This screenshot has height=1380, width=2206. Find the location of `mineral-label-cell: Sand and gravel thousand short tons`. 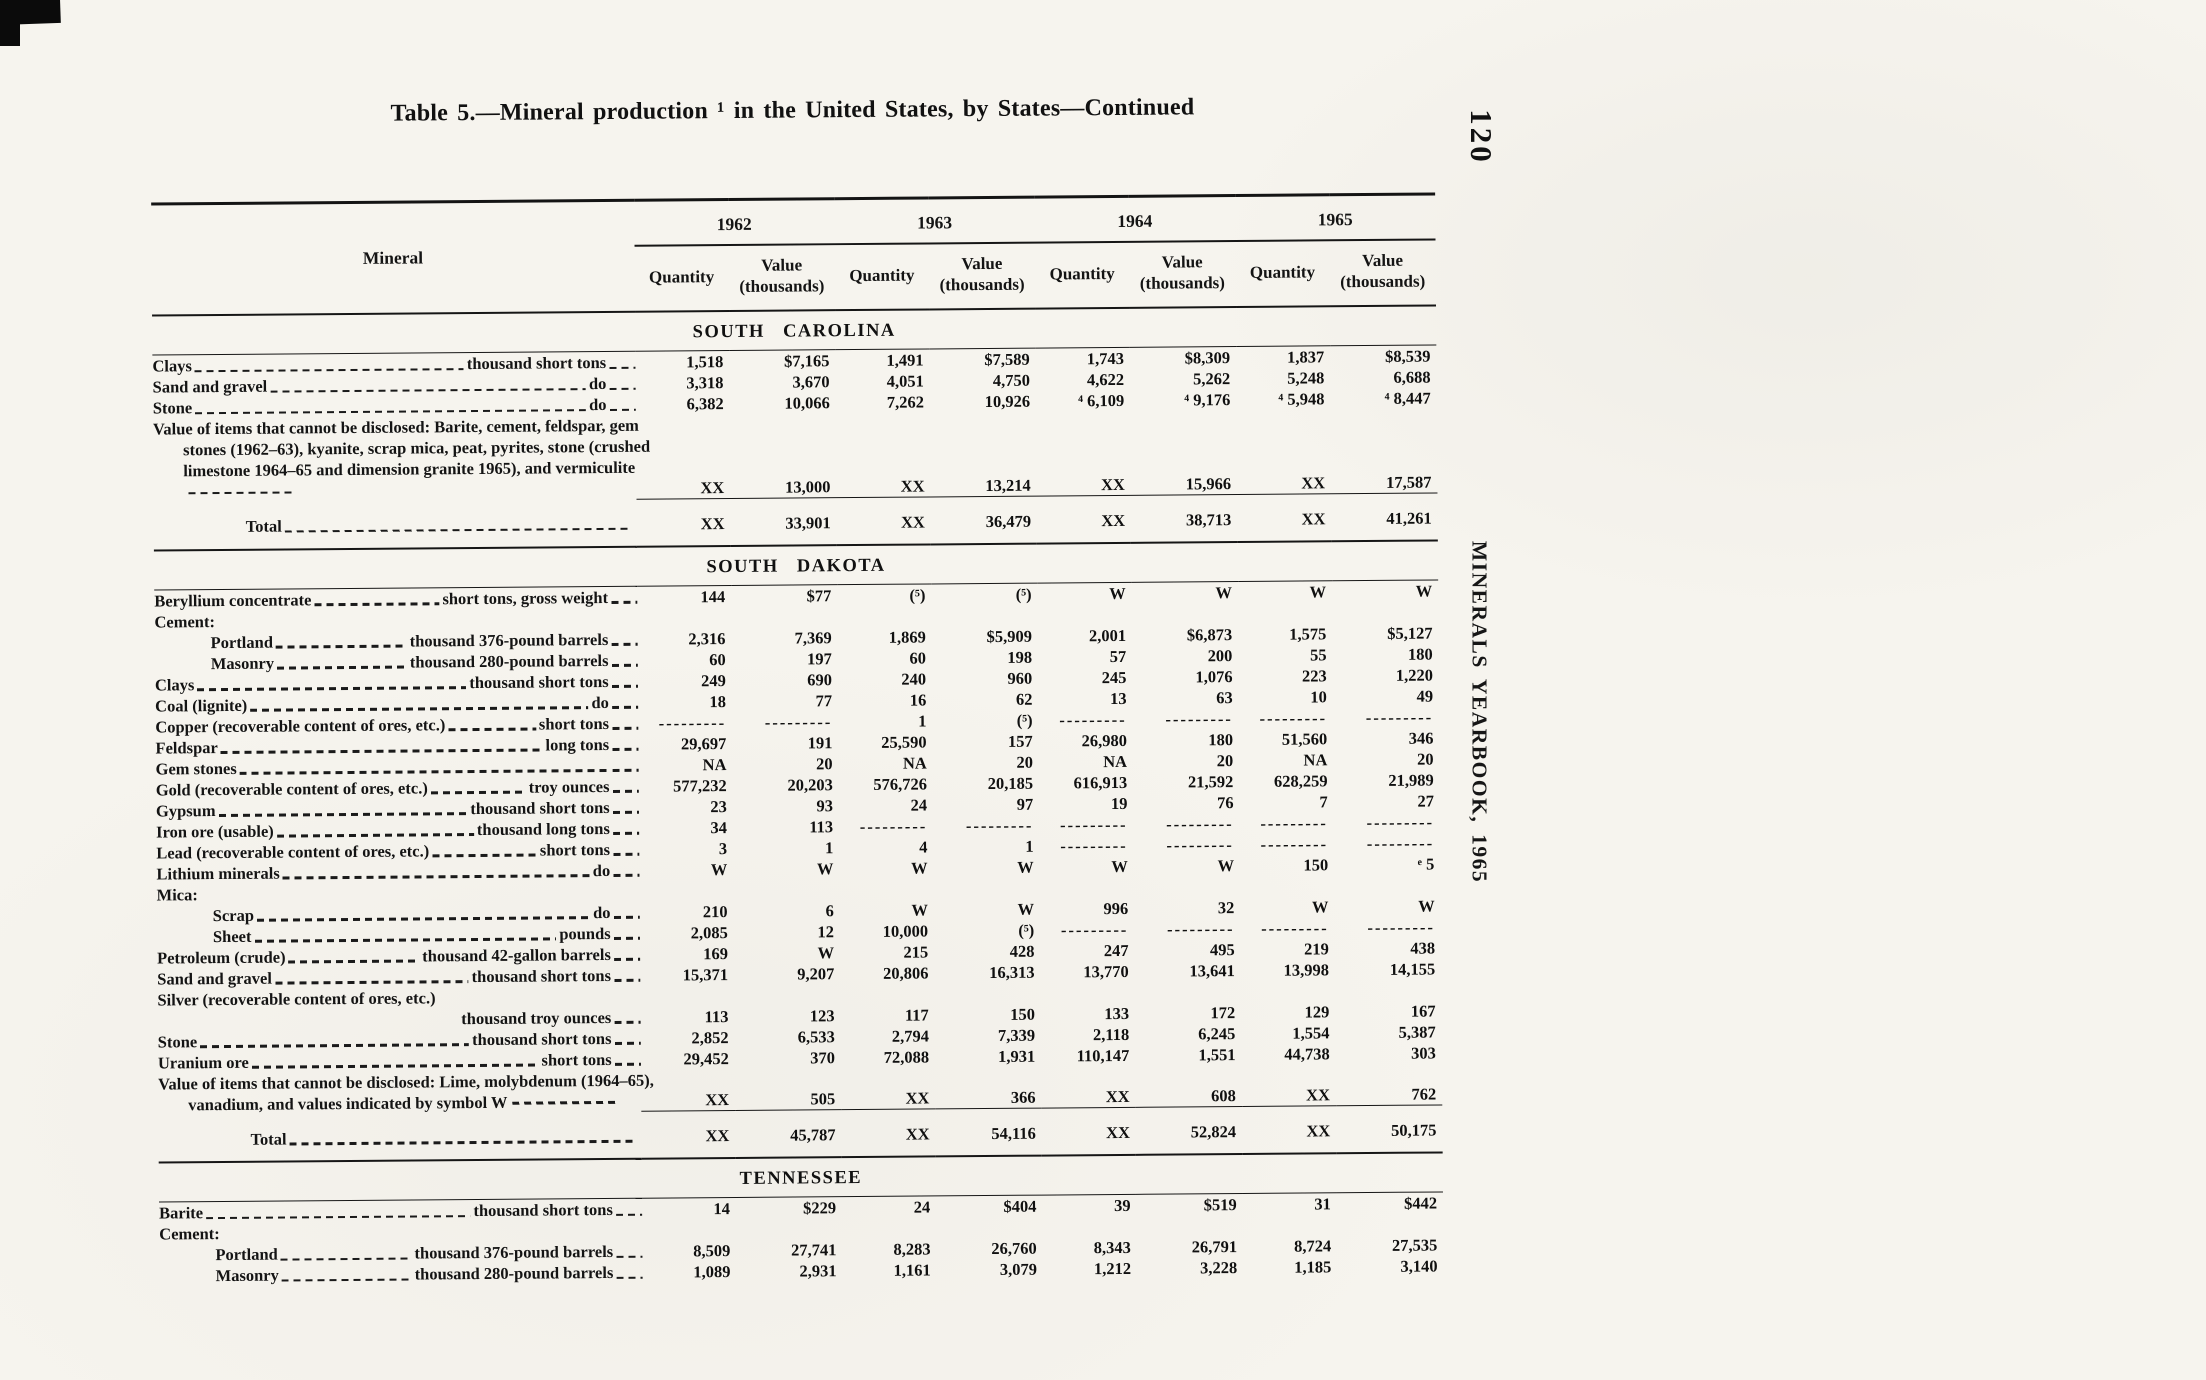

mineral-label-cell: Sand and gravel thousand short tons is located at coordinates (399, 976).